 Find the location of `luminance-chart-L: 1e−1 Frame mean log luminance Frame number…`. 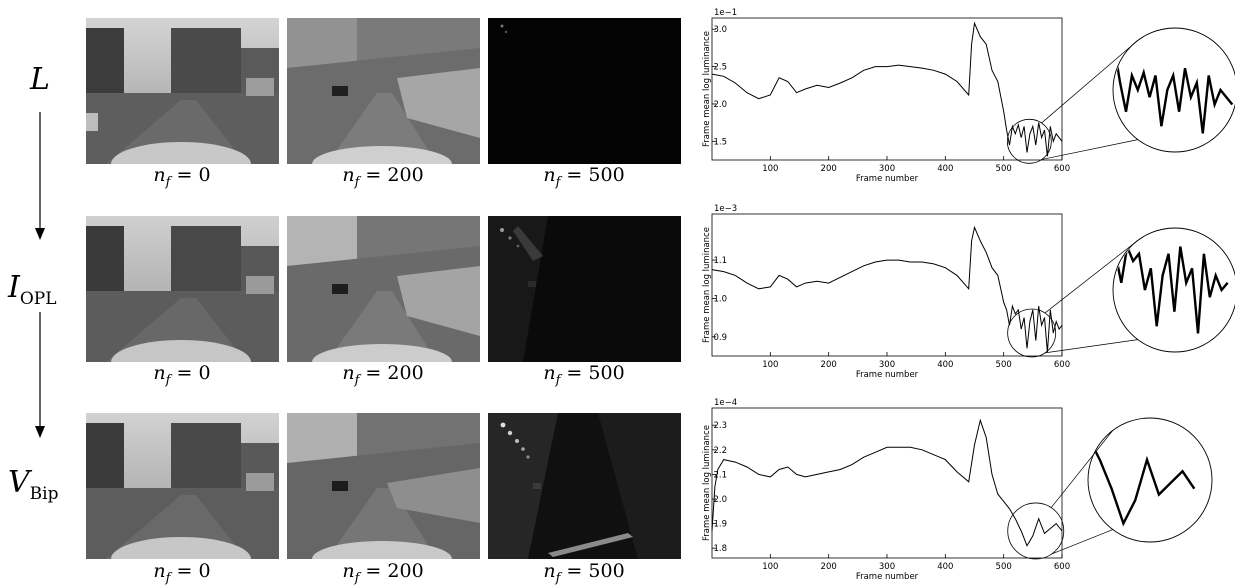

luminance-chart-L: 1e−1 Frame mean log luminance Frame number… is located at coordinates (968, 96).